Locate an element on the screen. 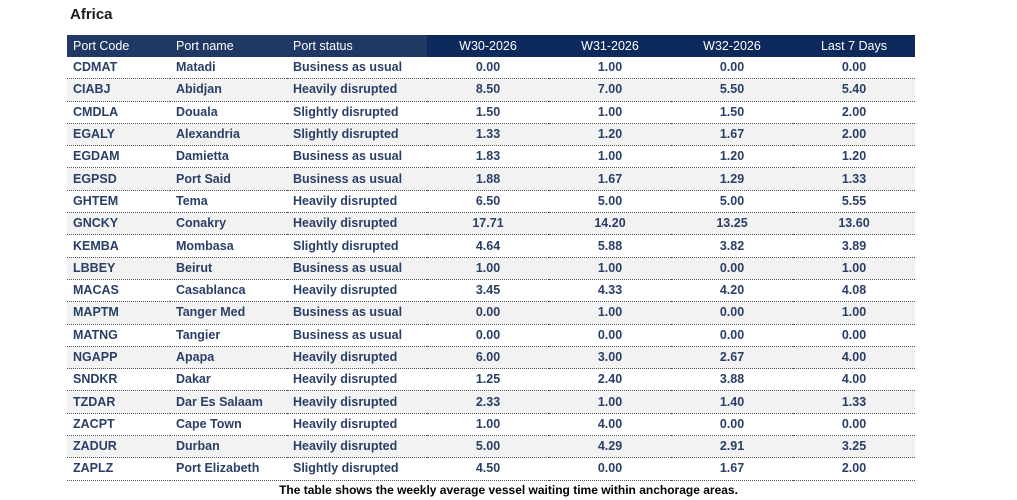  cell-port-code: ZADUR is located at coordinates (118, 447).